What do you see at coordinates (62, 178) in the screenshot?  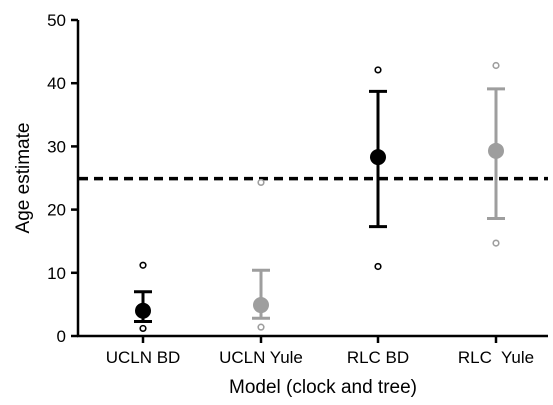 I see `y-axis-ticks: 0 10 20 30 40 50` at bounding box center [62, 178].